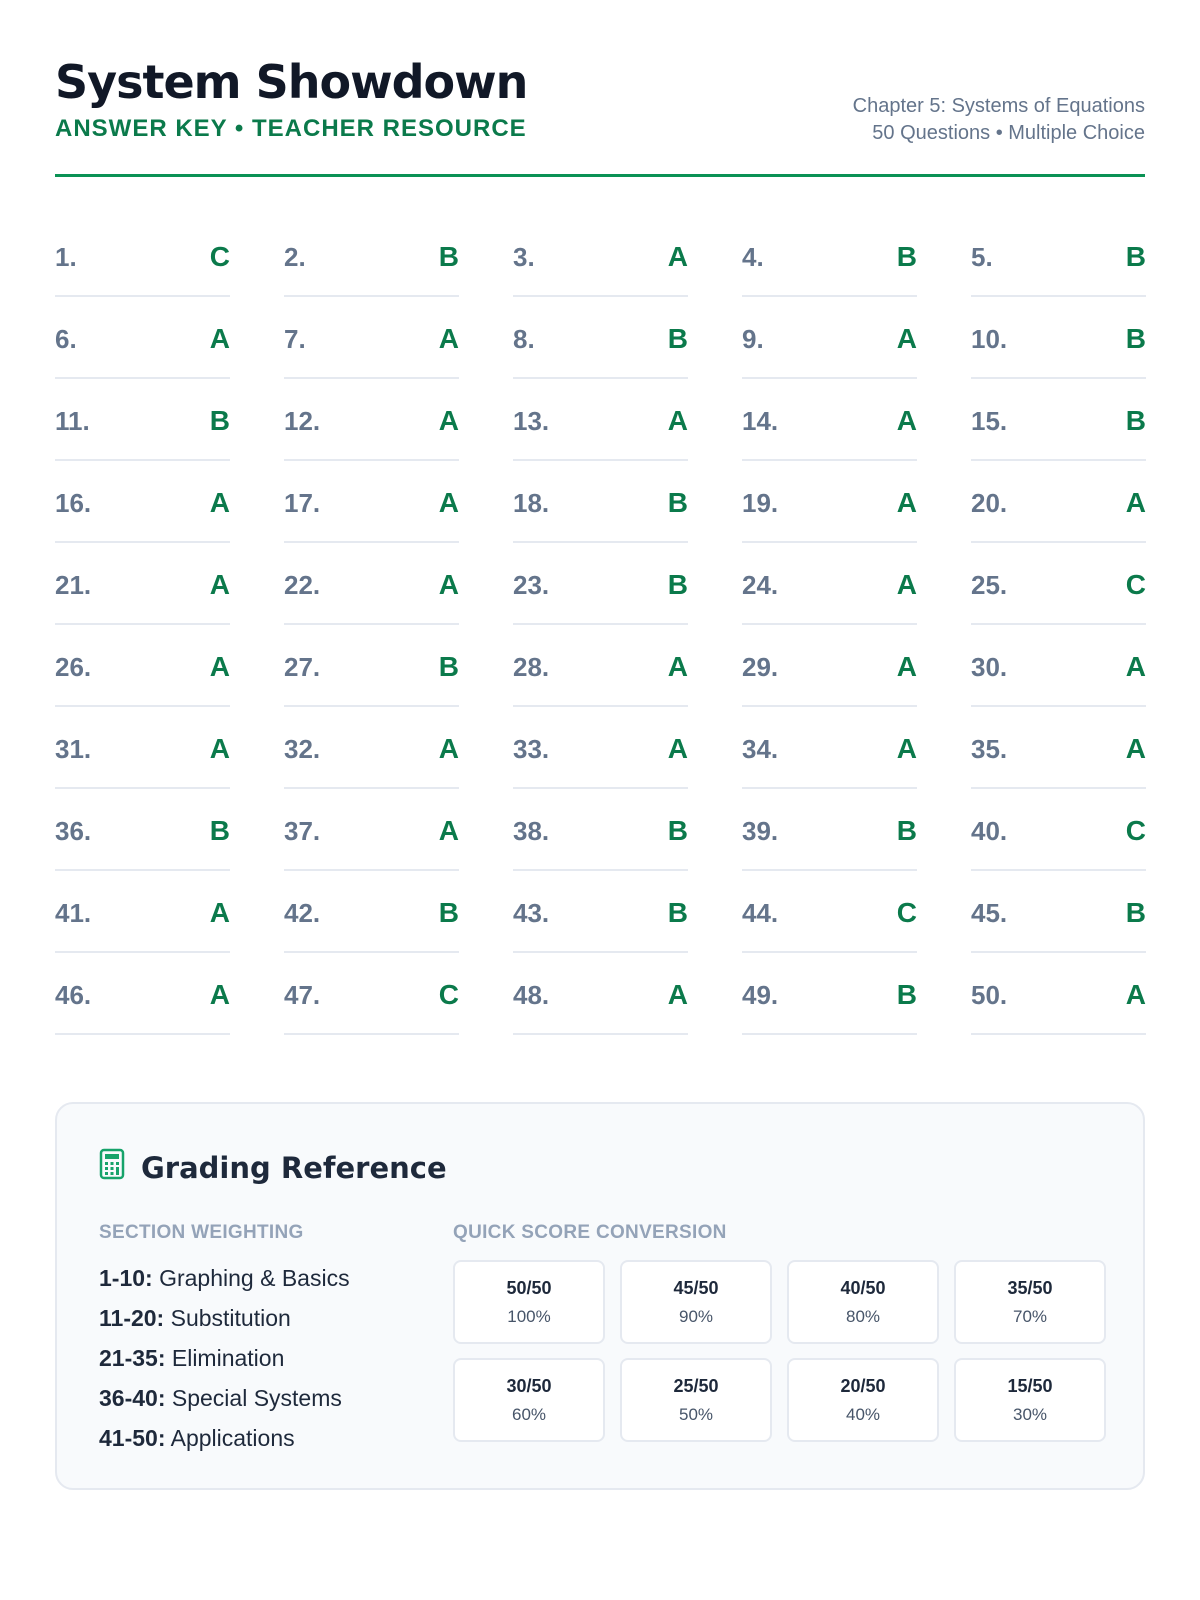  Describe the element at coordinates (989, 666) in the screenshot. I see `question-number: 30.` at that location.